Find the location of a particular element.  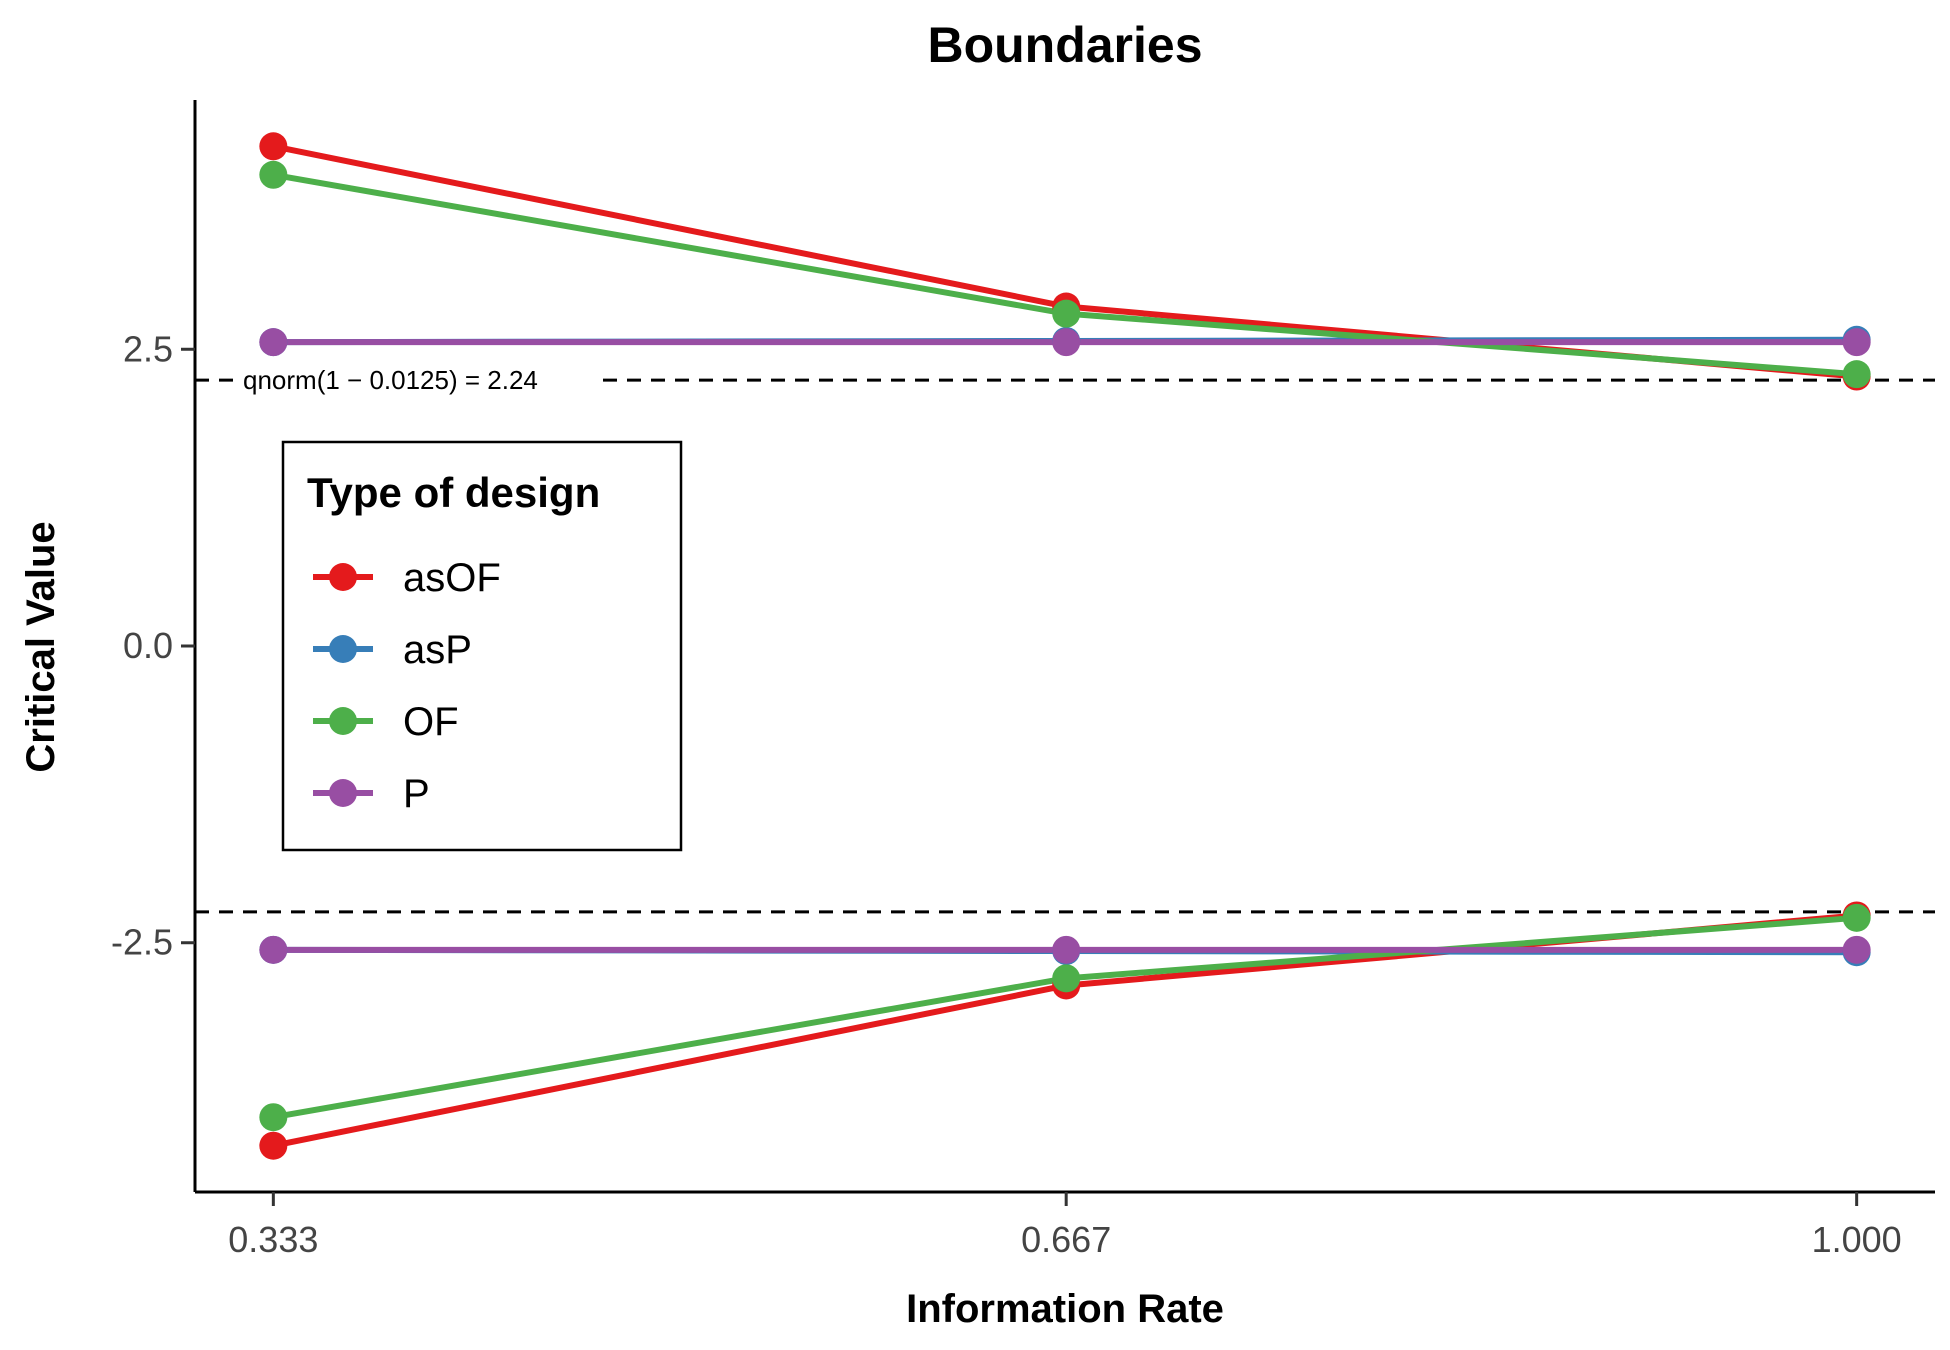

data-point-asOF-upper is located at coordinates (273, 146).